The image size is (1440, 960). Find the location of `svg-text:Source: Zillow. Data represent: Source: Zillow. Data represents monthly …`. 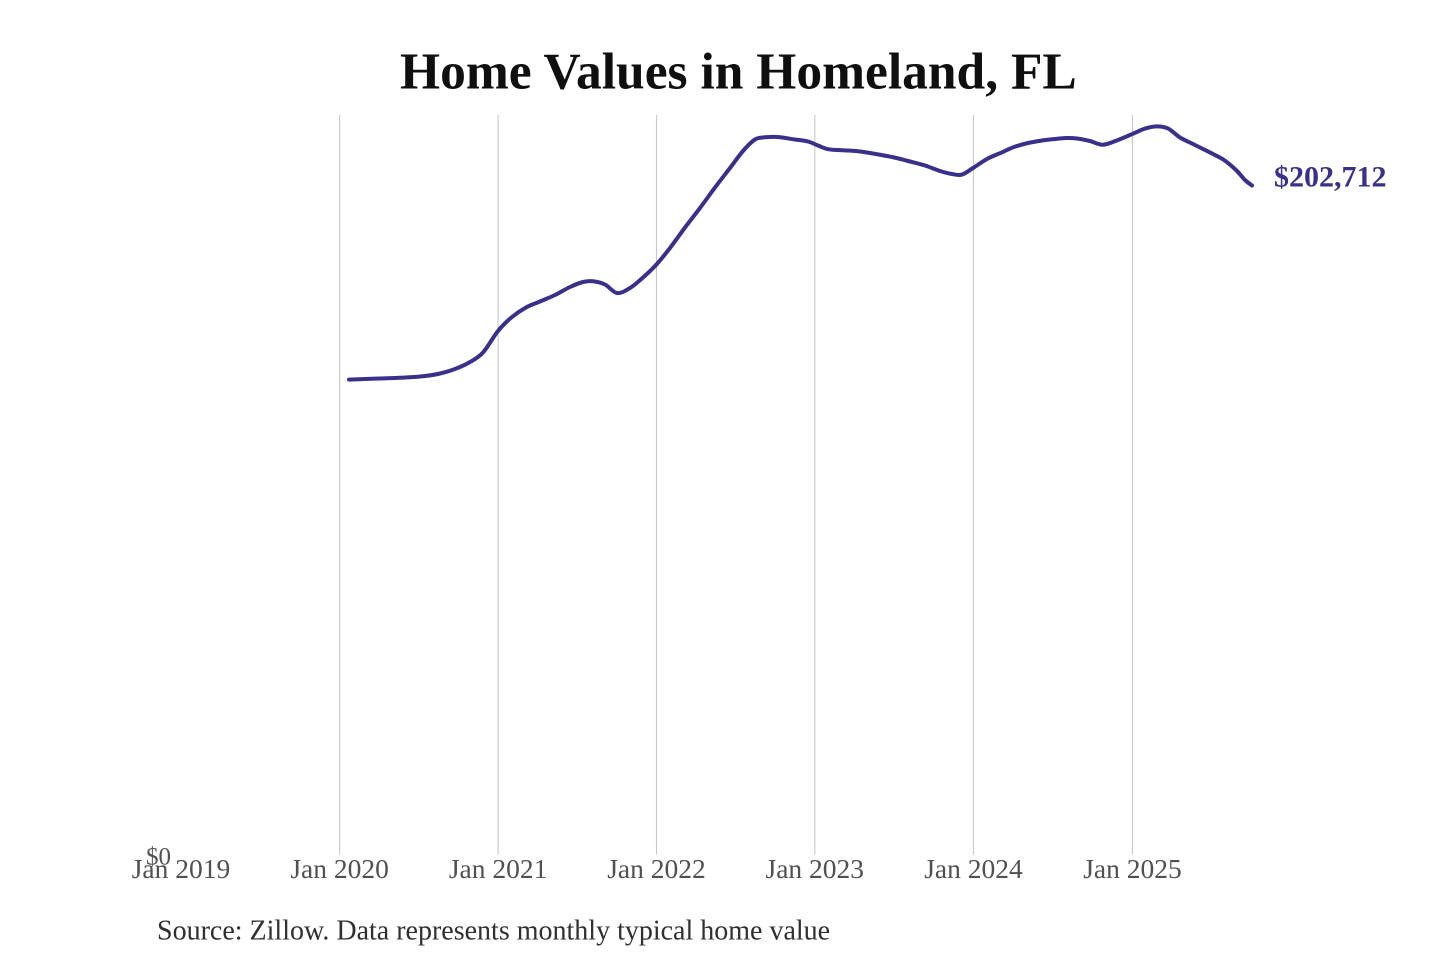

svg-text:Source: Zillow. Data represent: Source: Zillow. Data represents monthly … is located at coordinates (493, 931).